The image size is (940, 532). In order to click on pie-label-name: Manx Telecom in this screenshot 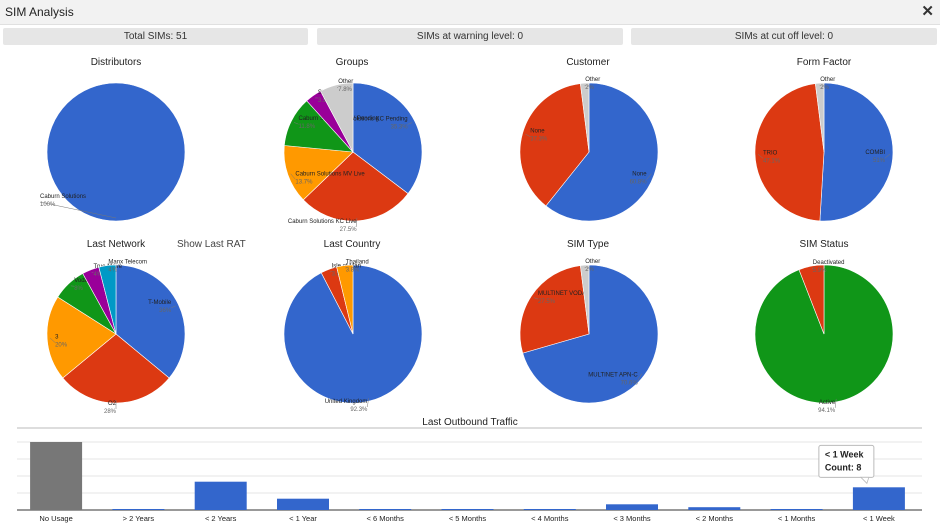, I will do `click(127, 263)`.